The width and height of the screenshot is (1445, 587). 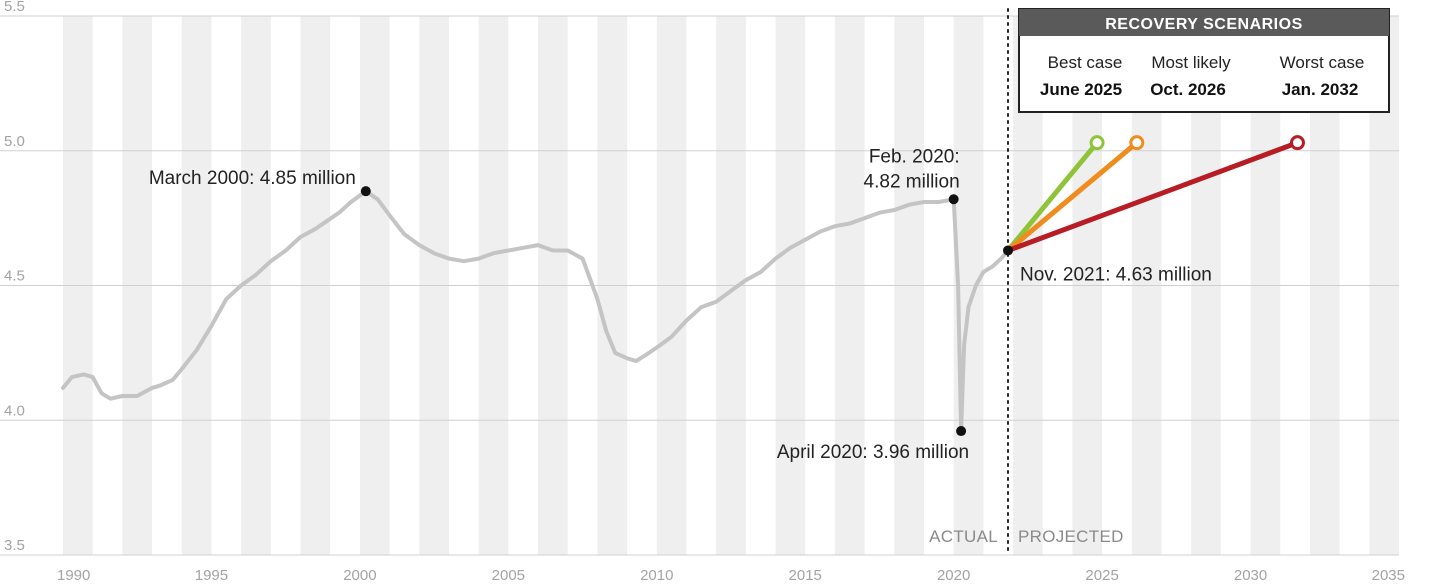 What do you see at coordinates (252, 178) in the screenshot?
I see `annotation-label: March 2000: 4.85 million` at bounding box center [252, 178].